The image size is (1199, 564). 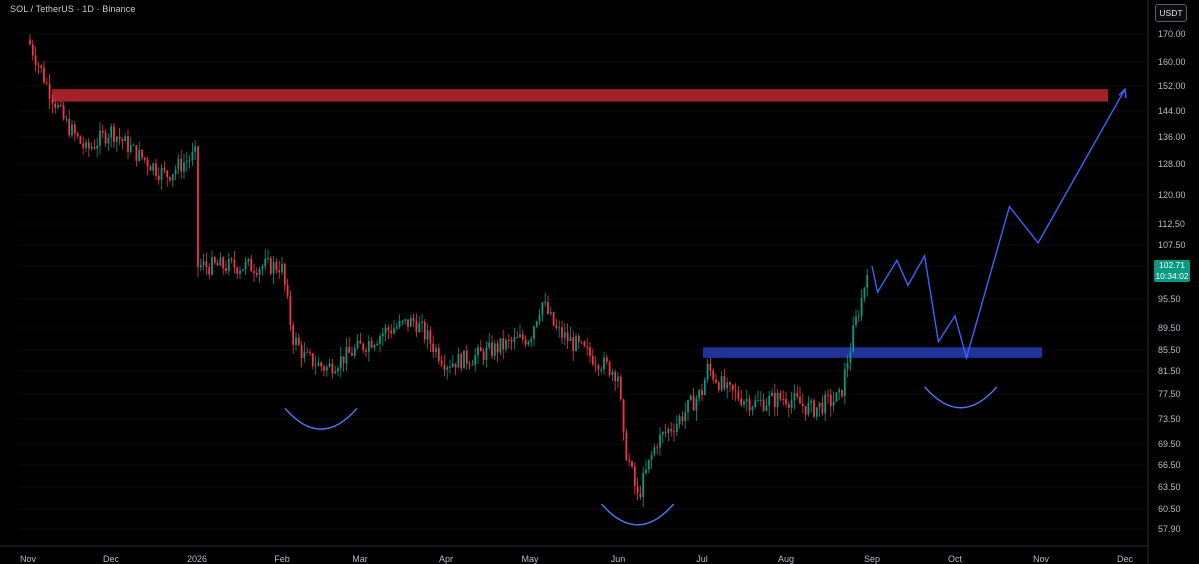 What do you see at coordinates (998, 224) in the screenshot?
I see `forecast-path` at bounding box center [998, 224].